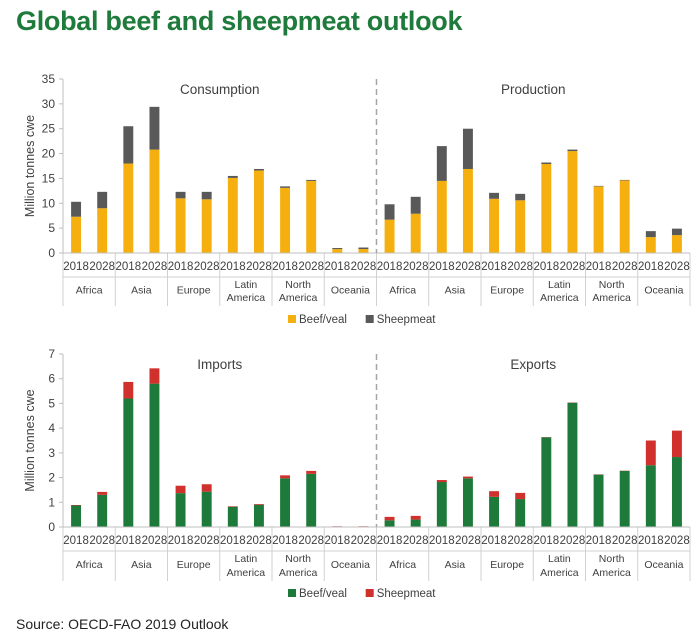 The width and height of the screenshot is (700, 642). Describe the element at coordinates (51, 527) in the screenshot. I see `bottom-y-tick-label: 0` at that location.